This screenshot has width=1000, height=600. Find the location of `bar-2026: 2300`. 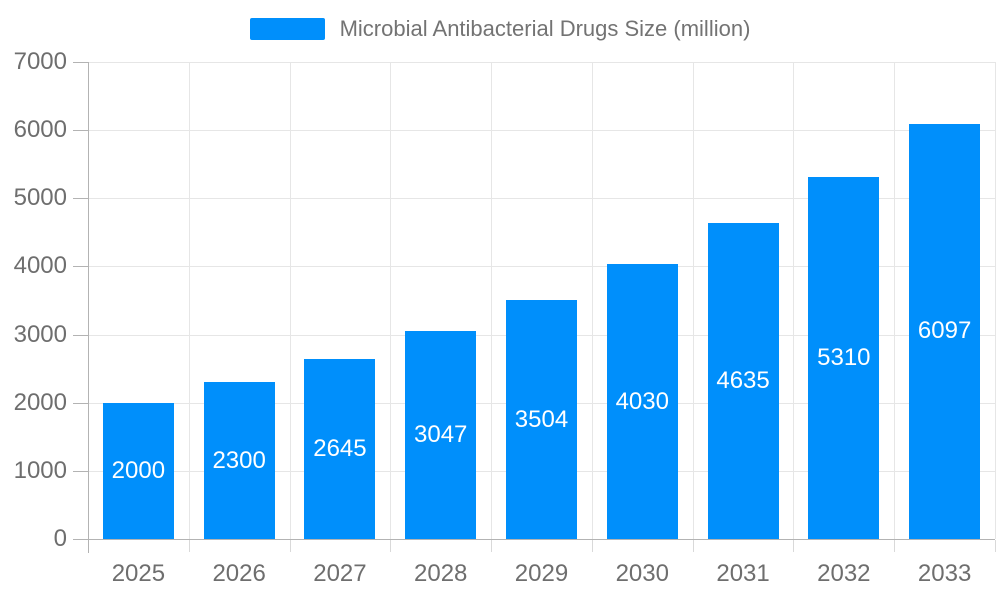

bar-2026: 2300 is located at coordinates (239, 460).